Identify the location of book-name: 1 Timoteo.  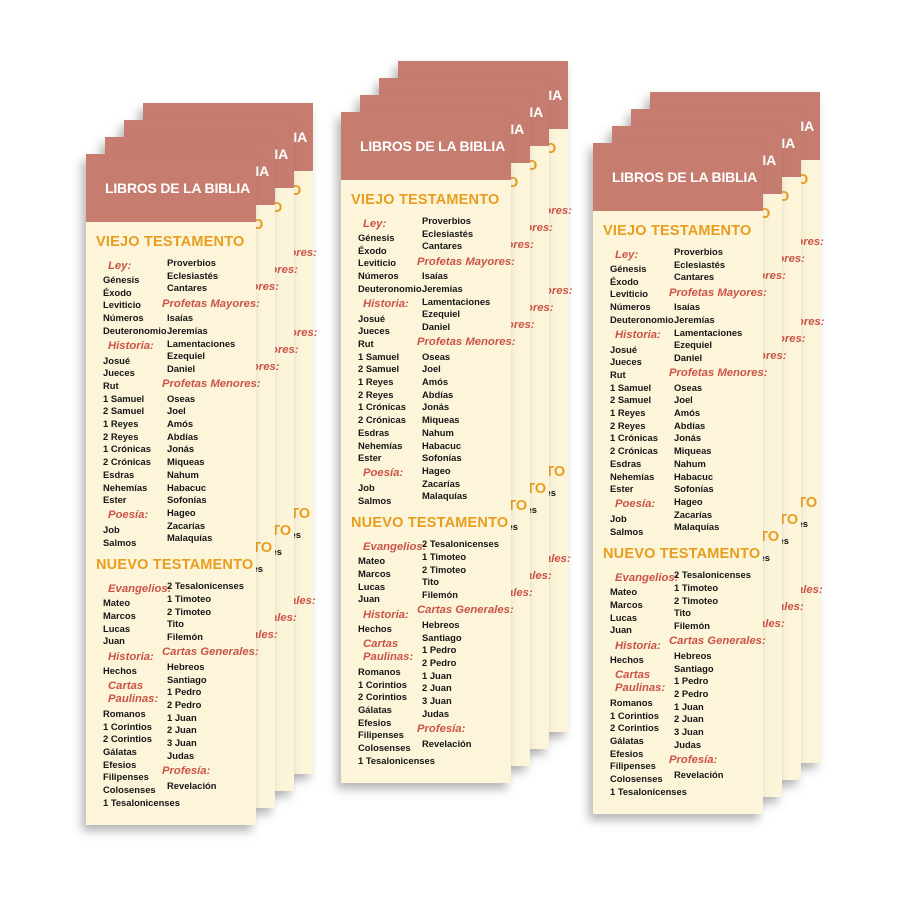
(444, 557).